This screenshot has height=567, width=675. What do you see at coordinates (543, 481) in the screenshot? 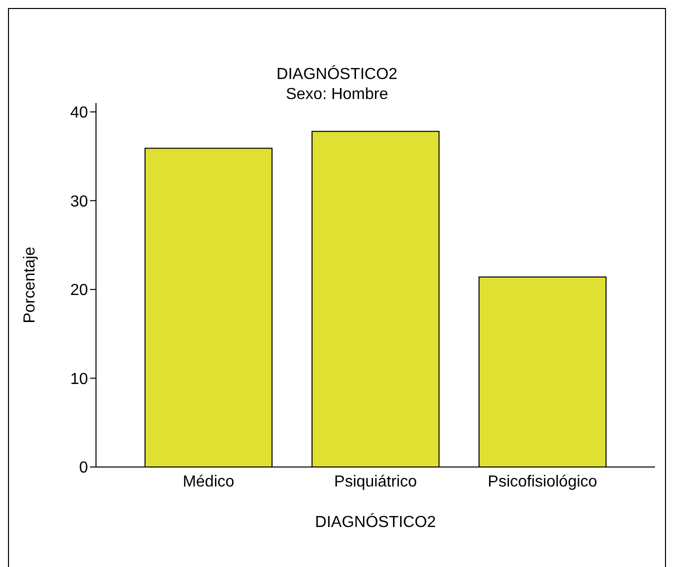
I see `x-tick-label: Psicofisiológico` at bounding box center [543, 481].